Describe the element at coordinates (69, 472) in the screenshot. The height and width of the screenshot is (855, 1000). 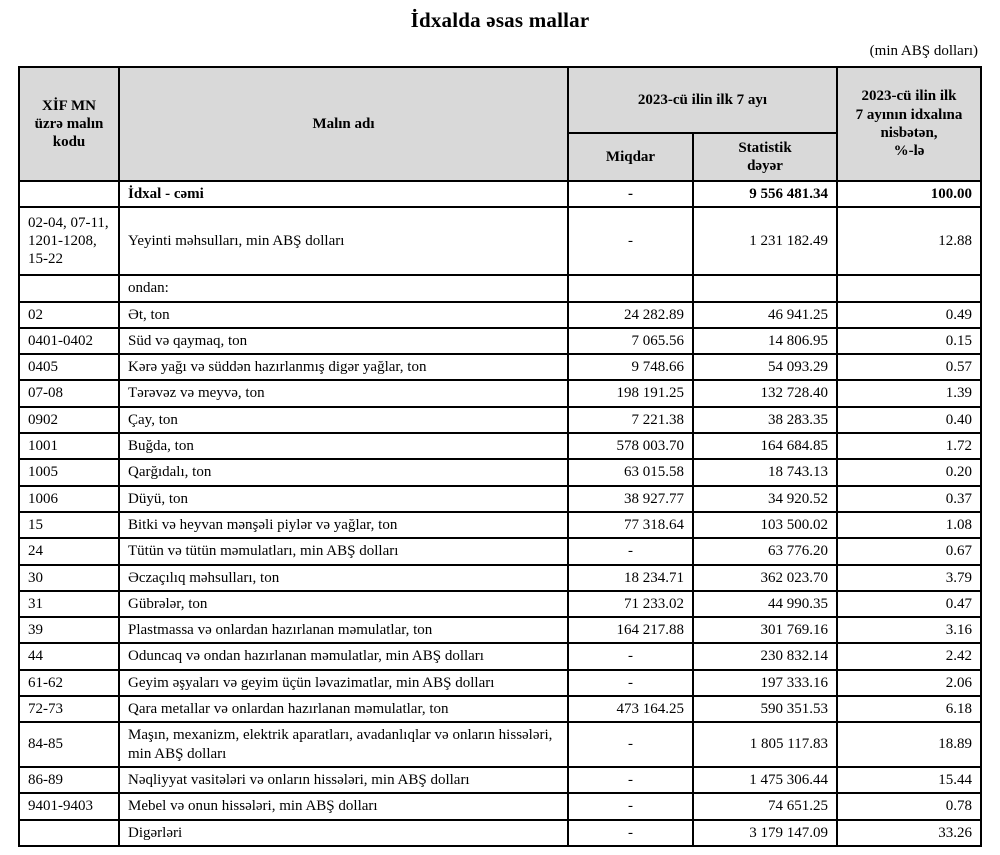
I see `cell-code: 1005` at that location.